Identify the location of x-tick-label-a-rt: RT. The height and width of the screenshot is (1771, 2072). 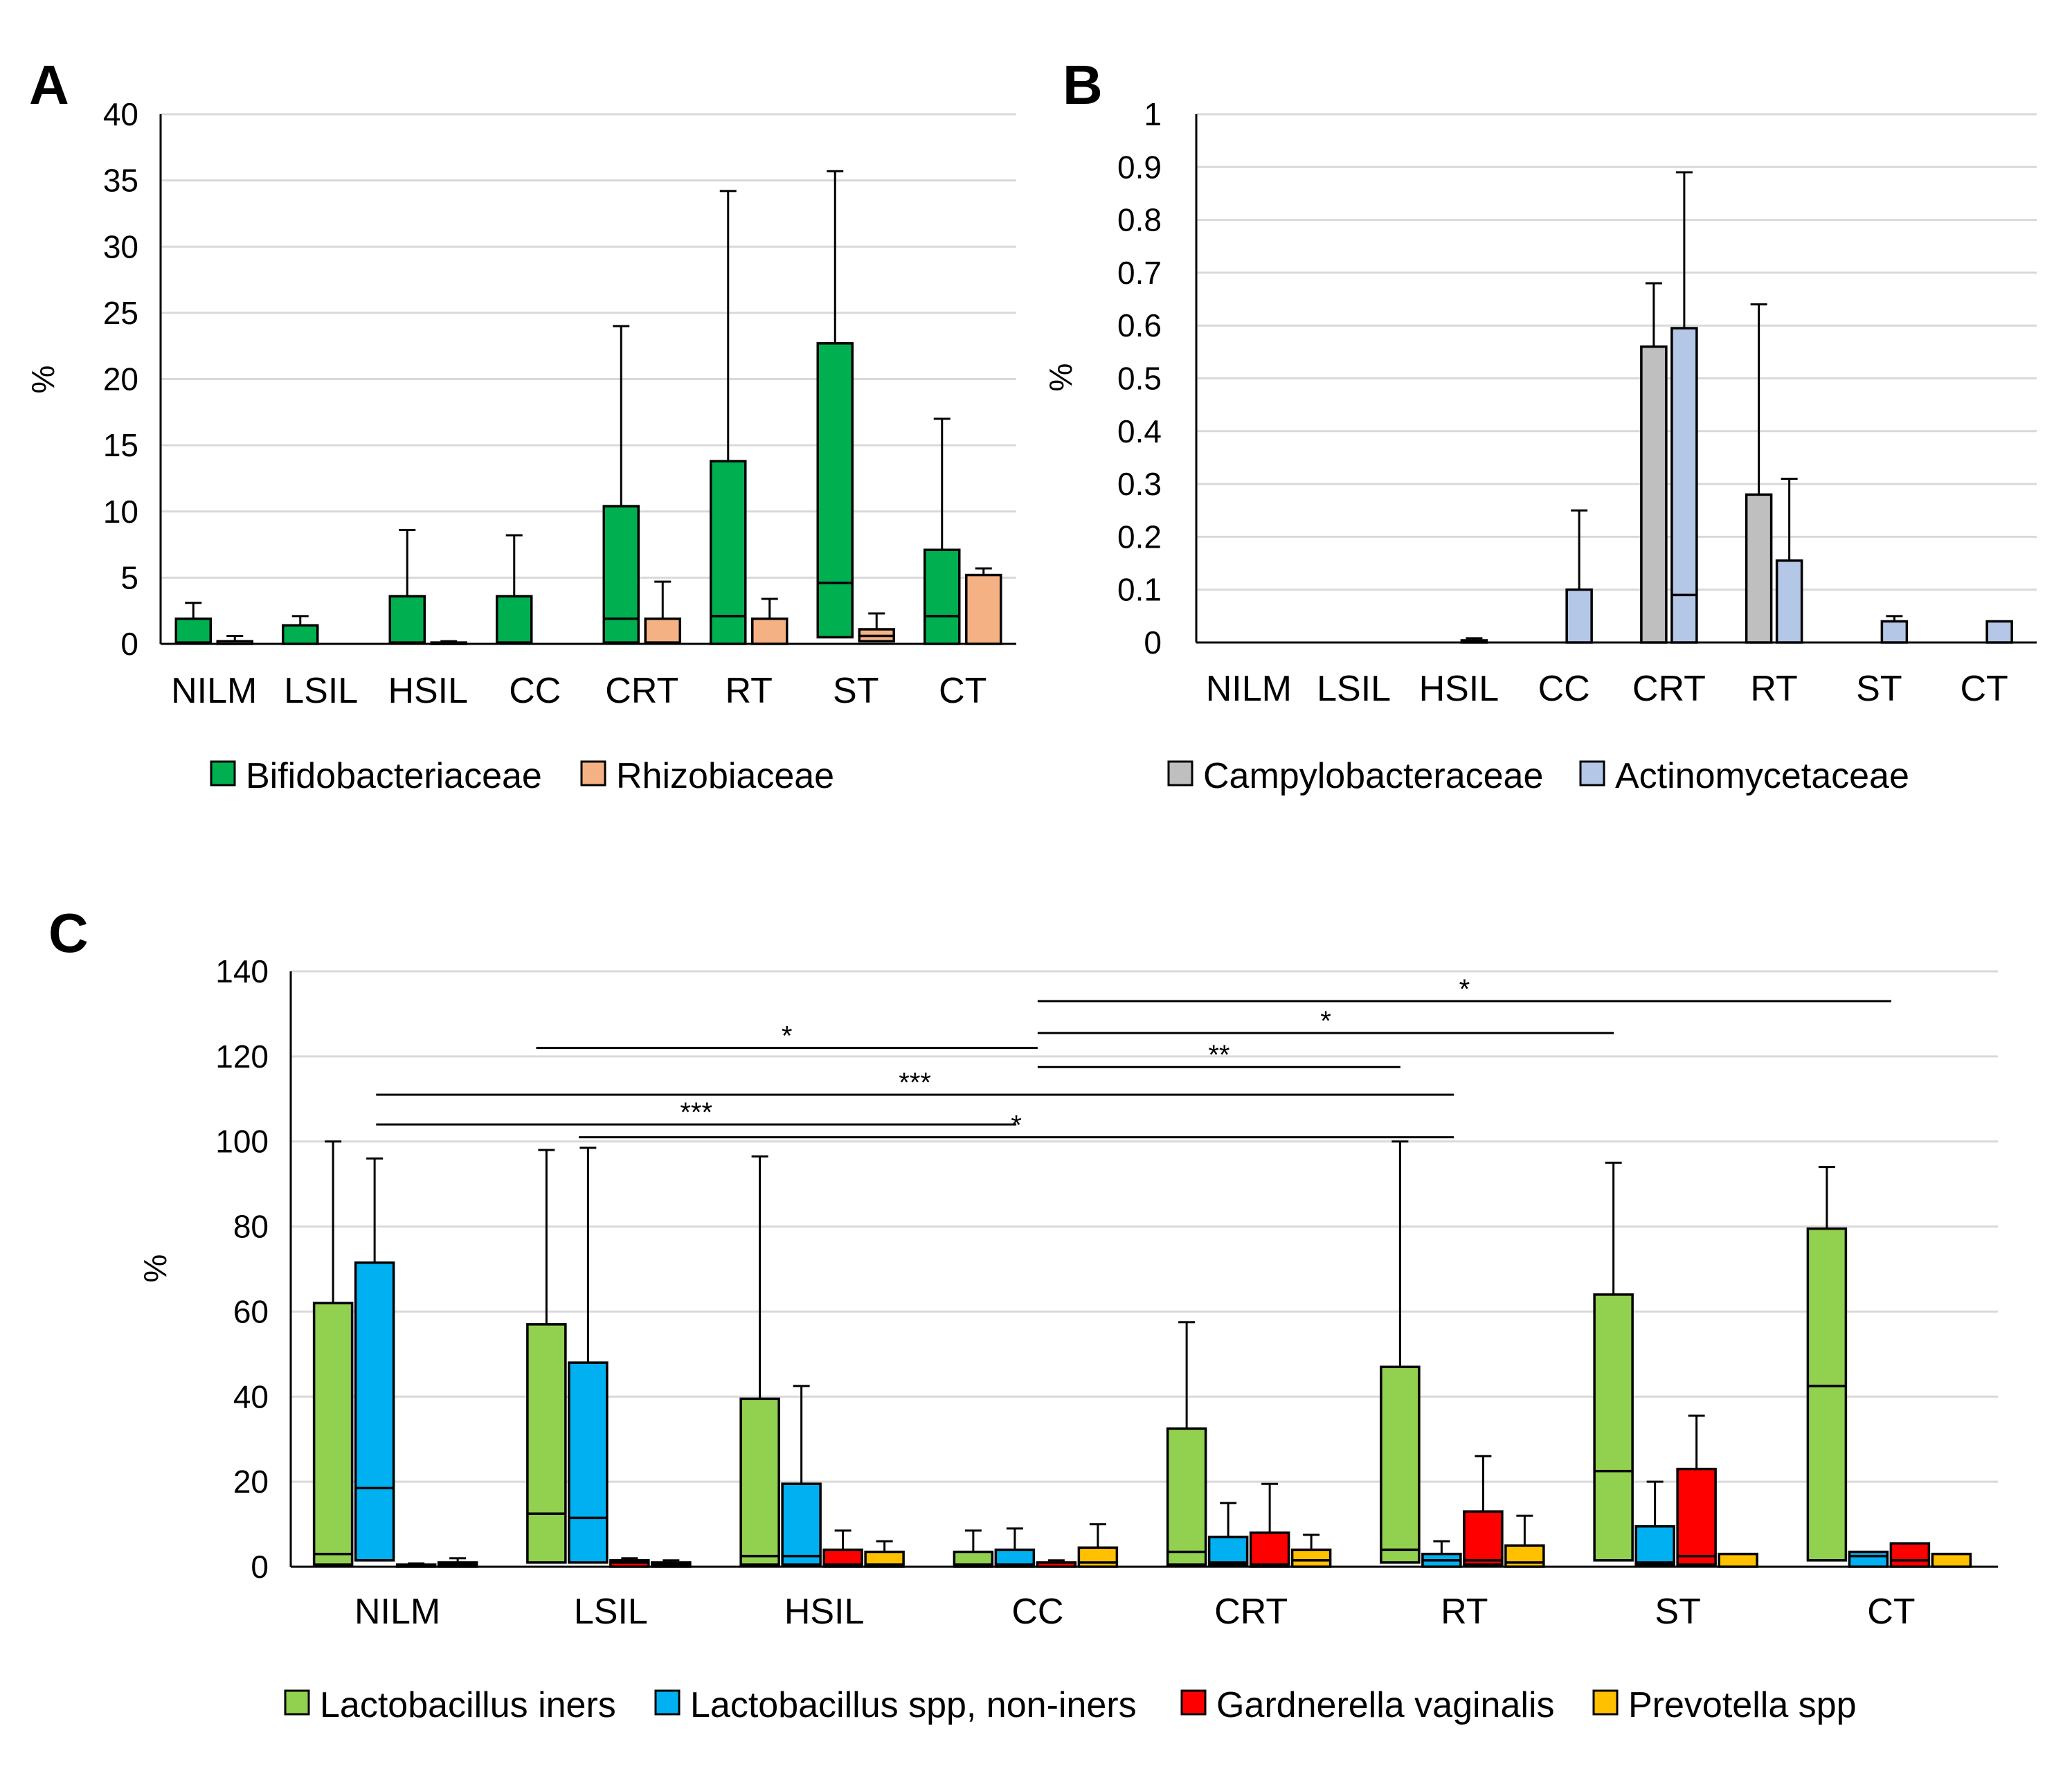
(749, 691).